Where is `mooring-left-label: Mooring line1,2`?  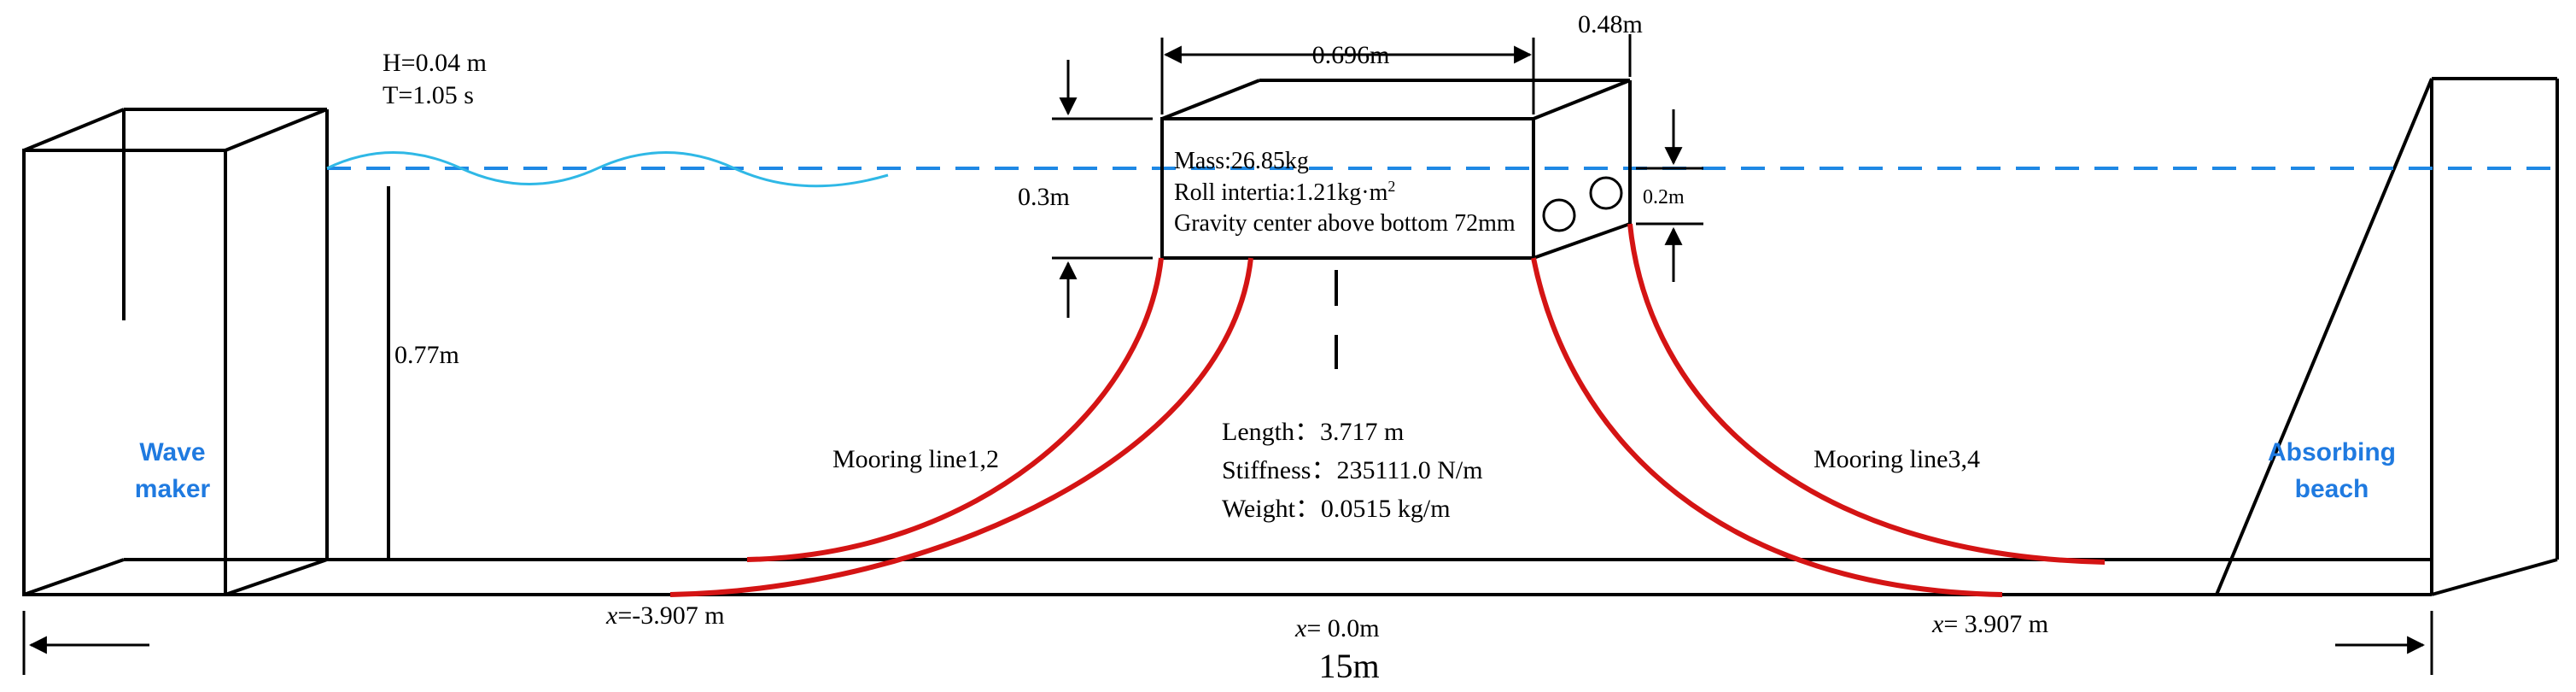
mooring-left-label: Mooring line1,2 is located at coordinates (915, 459).